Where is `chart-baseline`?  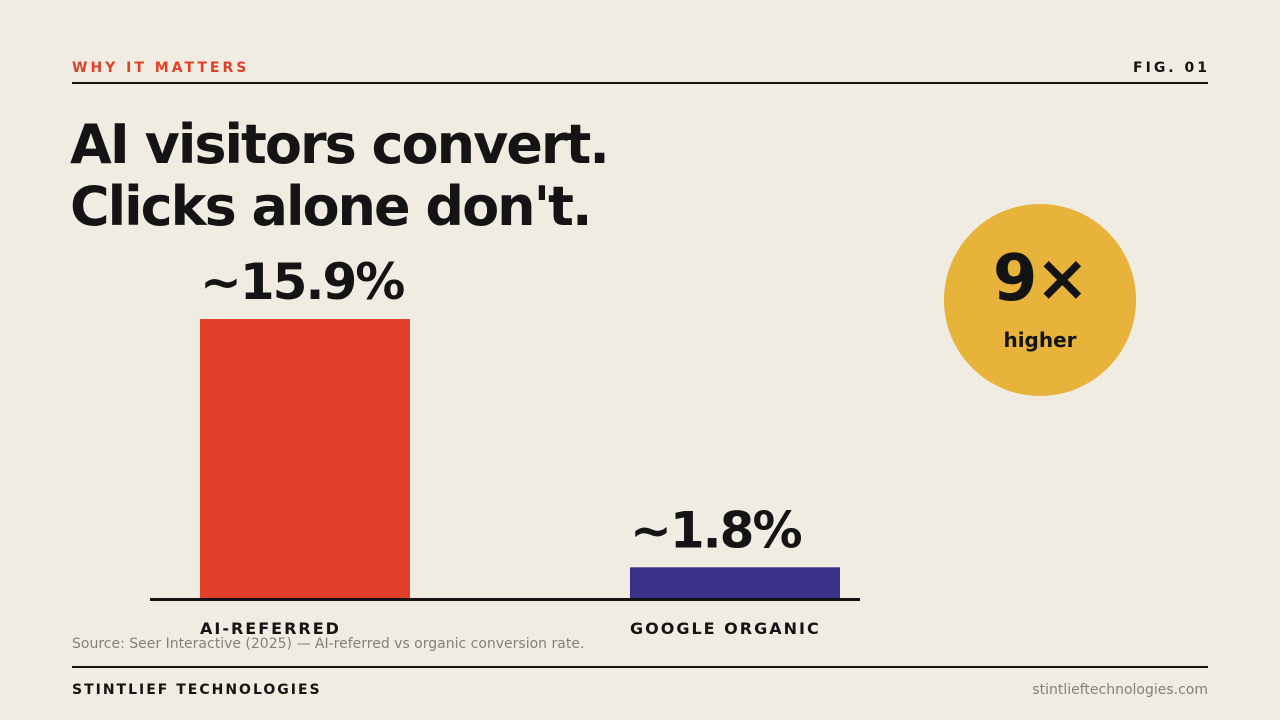
chart-baseline is located at coordinates (505, 599).